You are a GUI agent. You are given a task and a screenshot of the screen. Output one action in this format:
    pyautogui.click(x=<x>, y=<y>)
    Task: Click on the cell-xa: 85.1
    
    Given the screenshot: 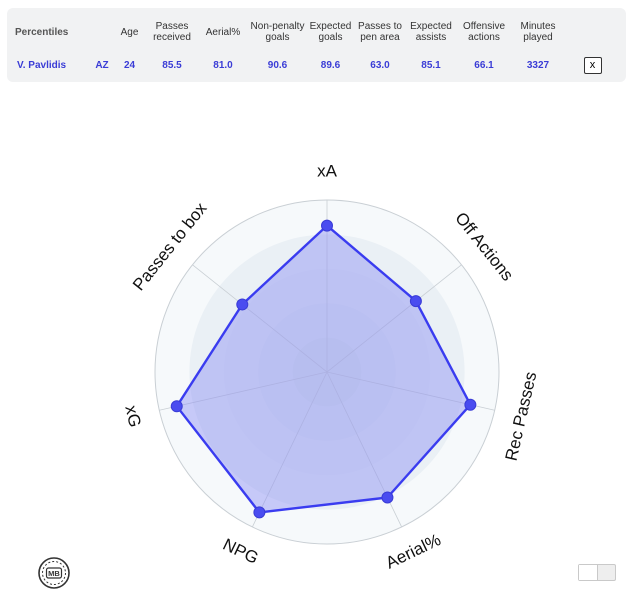 What is the action you would take?
    pyautogui.click(x=431, y=65)
    